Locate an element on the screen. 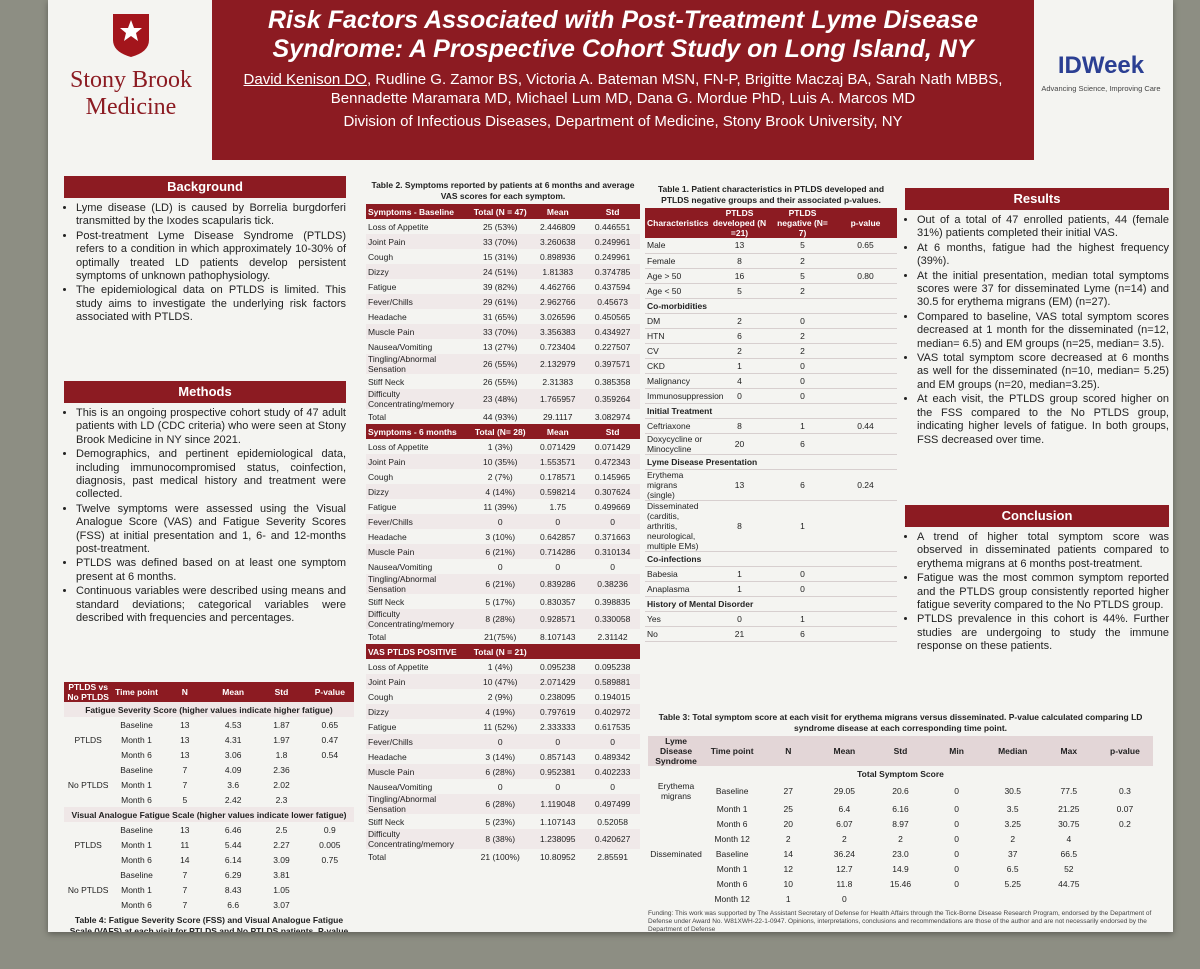  header-cell: Total (N = 21) is located at coordinates (500, 651).